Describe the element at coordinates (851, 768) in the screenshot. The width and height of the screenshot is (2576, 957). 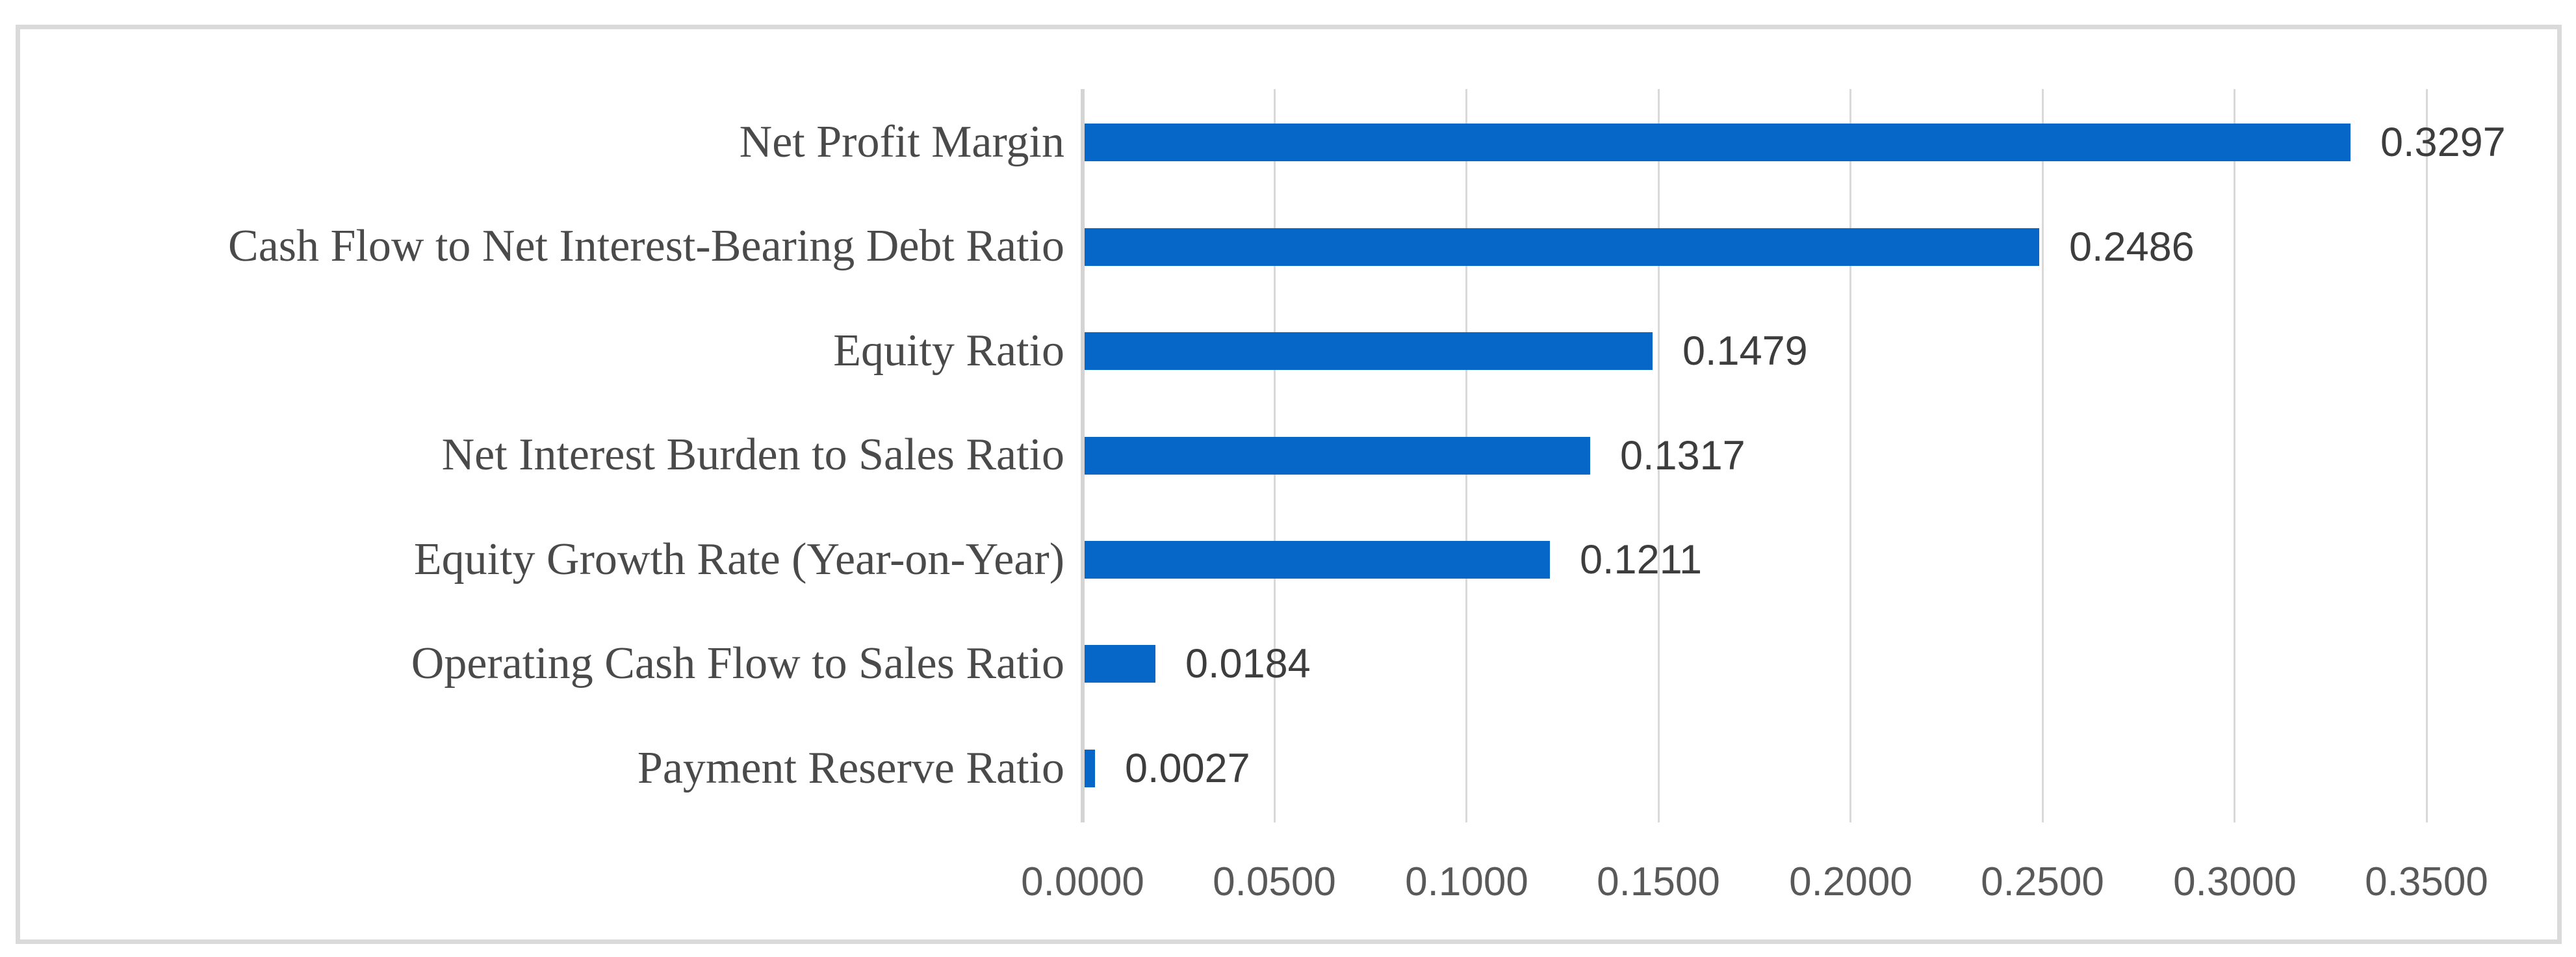
I see `category-label: Payment Reserve Ratio` at that location.